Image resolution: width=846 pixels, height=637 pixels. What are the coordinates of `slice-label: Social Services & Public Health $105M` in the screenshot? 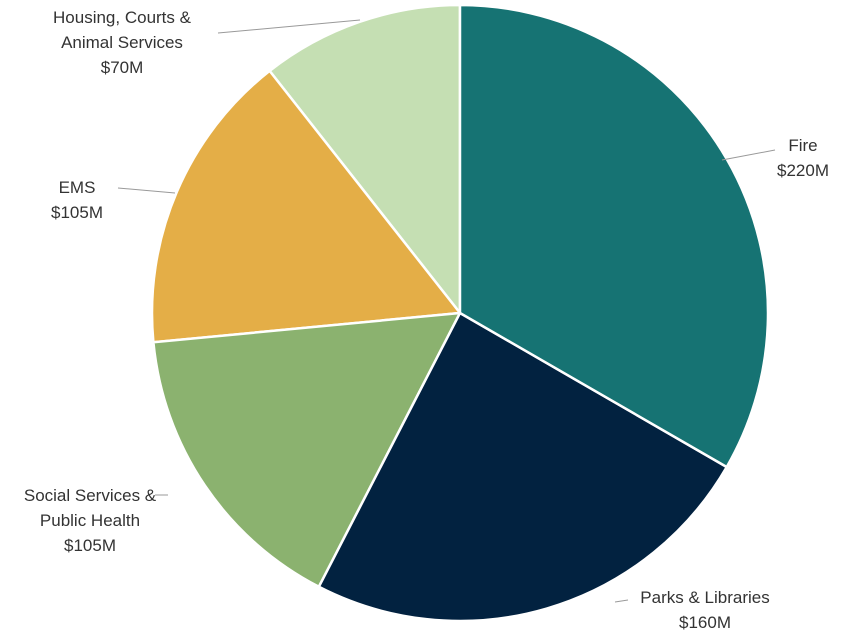 It's located at (90, 520).